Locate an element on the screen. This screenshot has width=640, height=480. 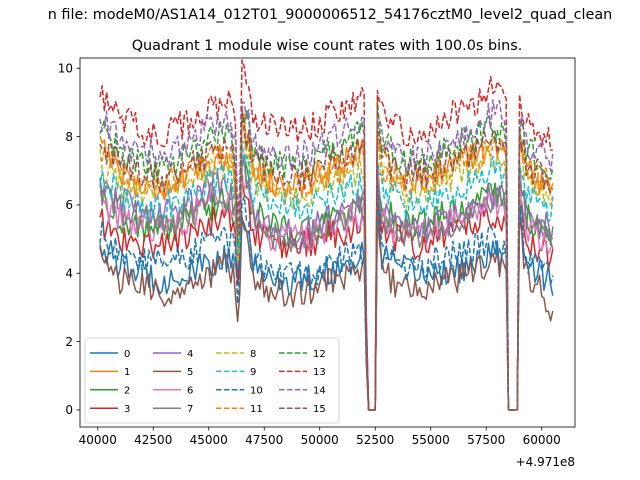
x-offset-label: +4.971e8 is located at coordinates (545, 462).